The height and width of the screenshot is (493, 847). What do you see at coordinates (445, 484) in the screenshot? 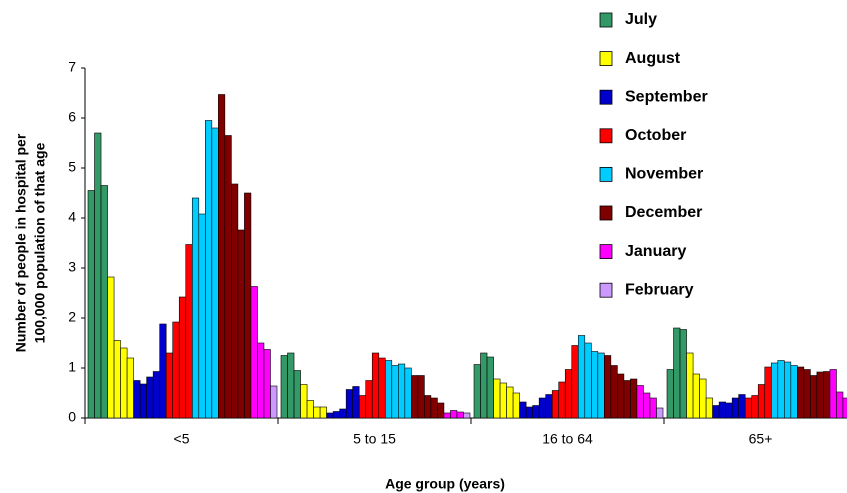
I see `x-axis-label: Age group (years)` at bounding box center [445, 484].